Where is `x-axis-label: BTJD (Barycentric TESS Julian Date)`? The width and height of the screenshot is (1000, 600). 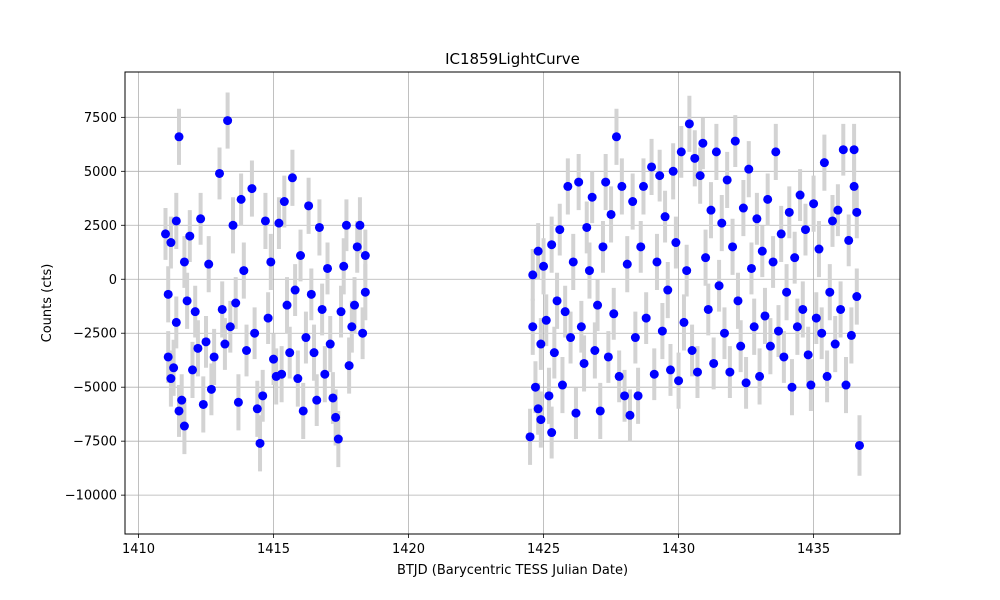 x-axis-label: BTJD (Barycentric TESS Julian Date) is located at coordinates (512, 570).